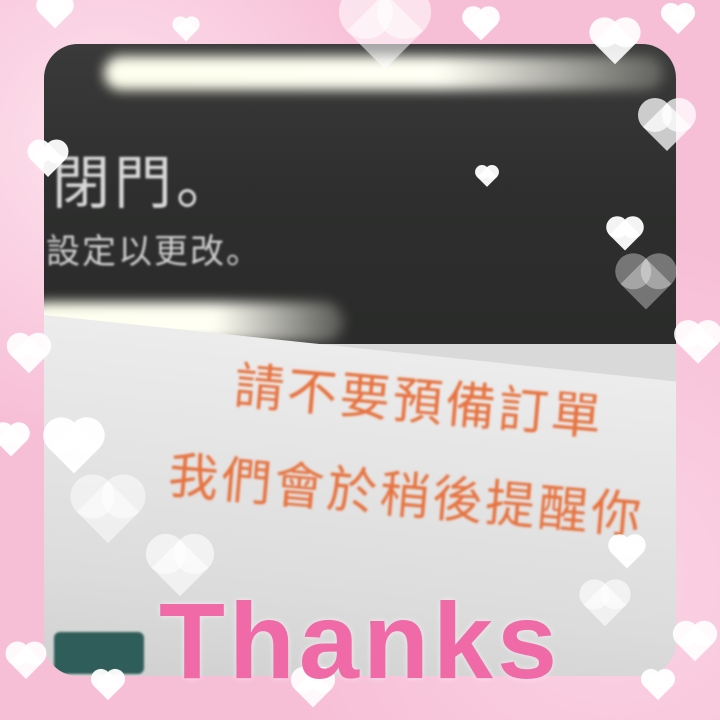 The height and width of the screenshot is (720, 720). What do you see at coordinates (99, 653) in the screenshot?
I see `green-badge` at bounding box center [99, 653].